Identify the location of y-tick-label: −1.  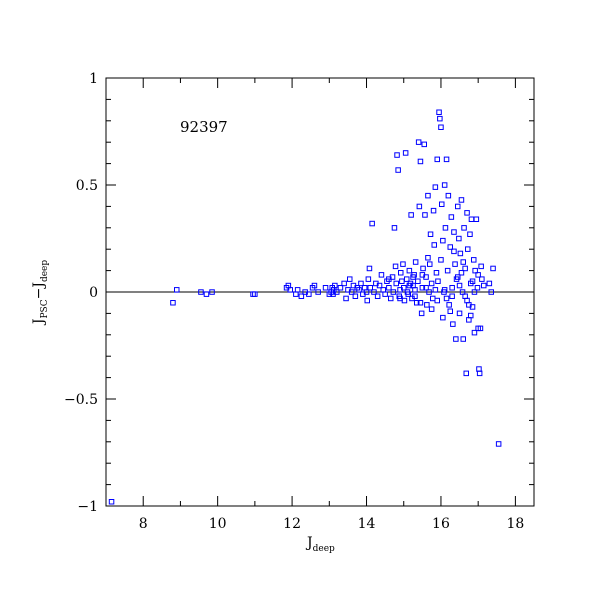
(87, 507).